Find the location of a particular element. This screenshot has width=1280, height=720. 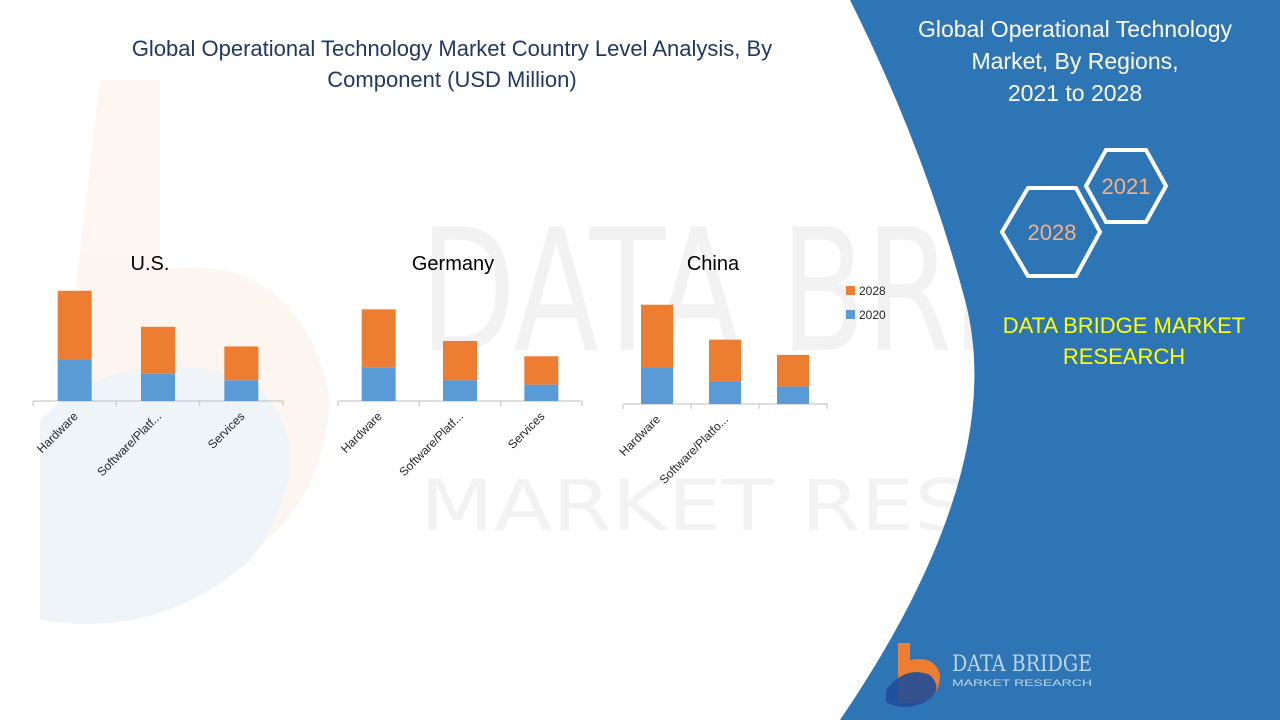

side-title-line1: Global Operational Technology is located at coordinates (1075, 29).